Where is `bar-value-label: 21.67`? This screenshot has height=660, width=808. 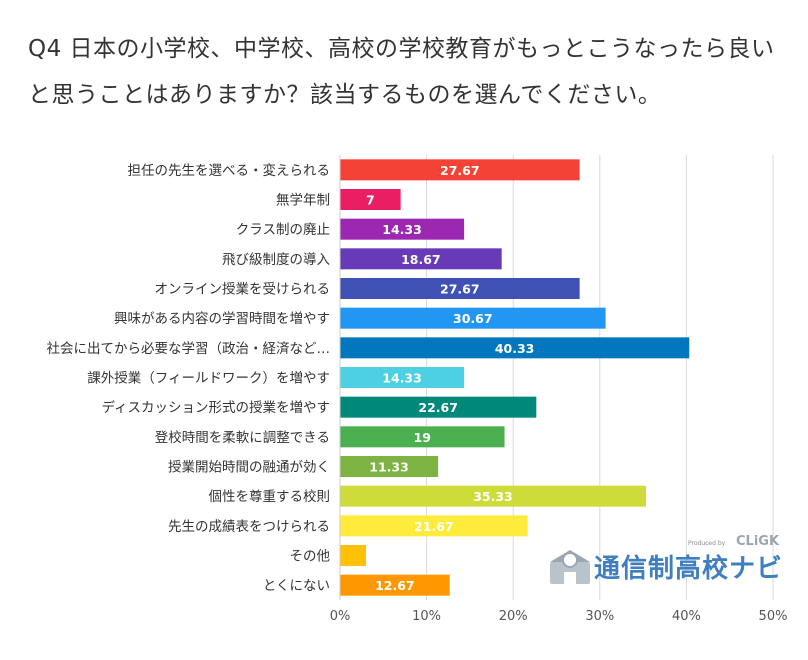
bar-value-label: 21.67 is located at coordinates (434, 526).